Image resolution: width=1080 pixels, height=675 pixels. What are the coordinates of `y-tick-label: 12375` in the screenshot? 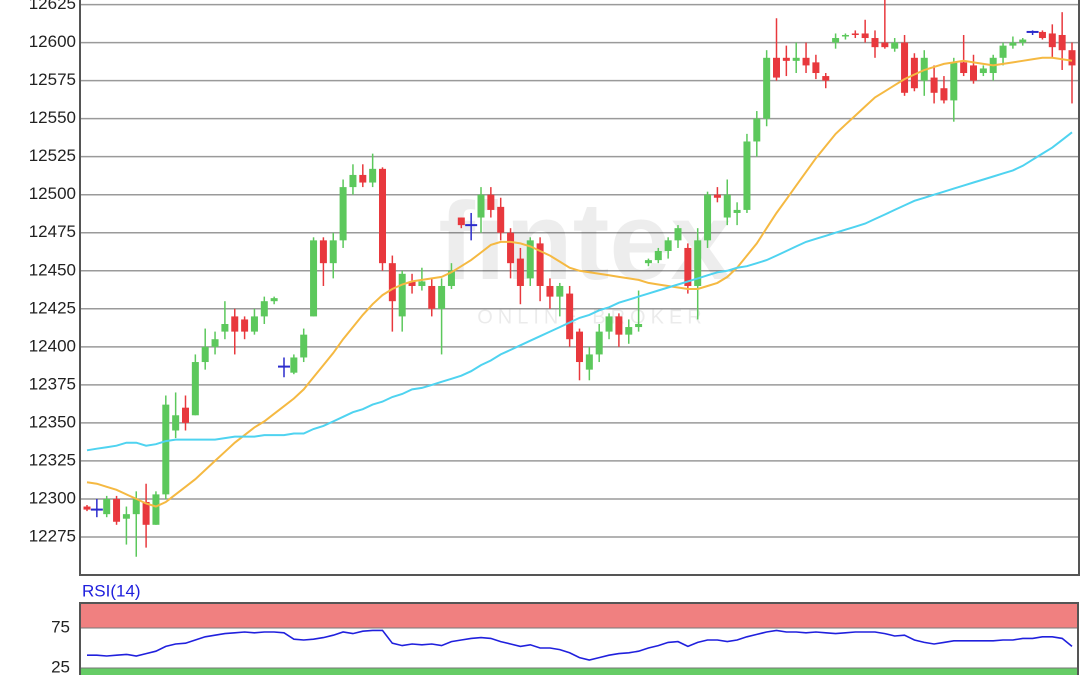 It's located at (52, 383).